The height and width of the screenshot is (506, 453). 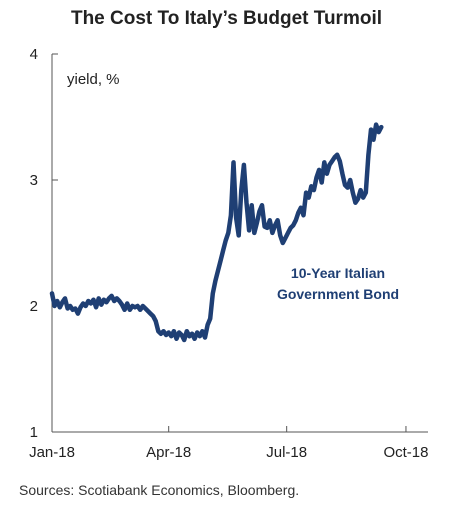 What do you see at coordinates (405, 452) in the screenshot?
I see `x-tick-label: Oct-18` at bounding box center [405, 452].